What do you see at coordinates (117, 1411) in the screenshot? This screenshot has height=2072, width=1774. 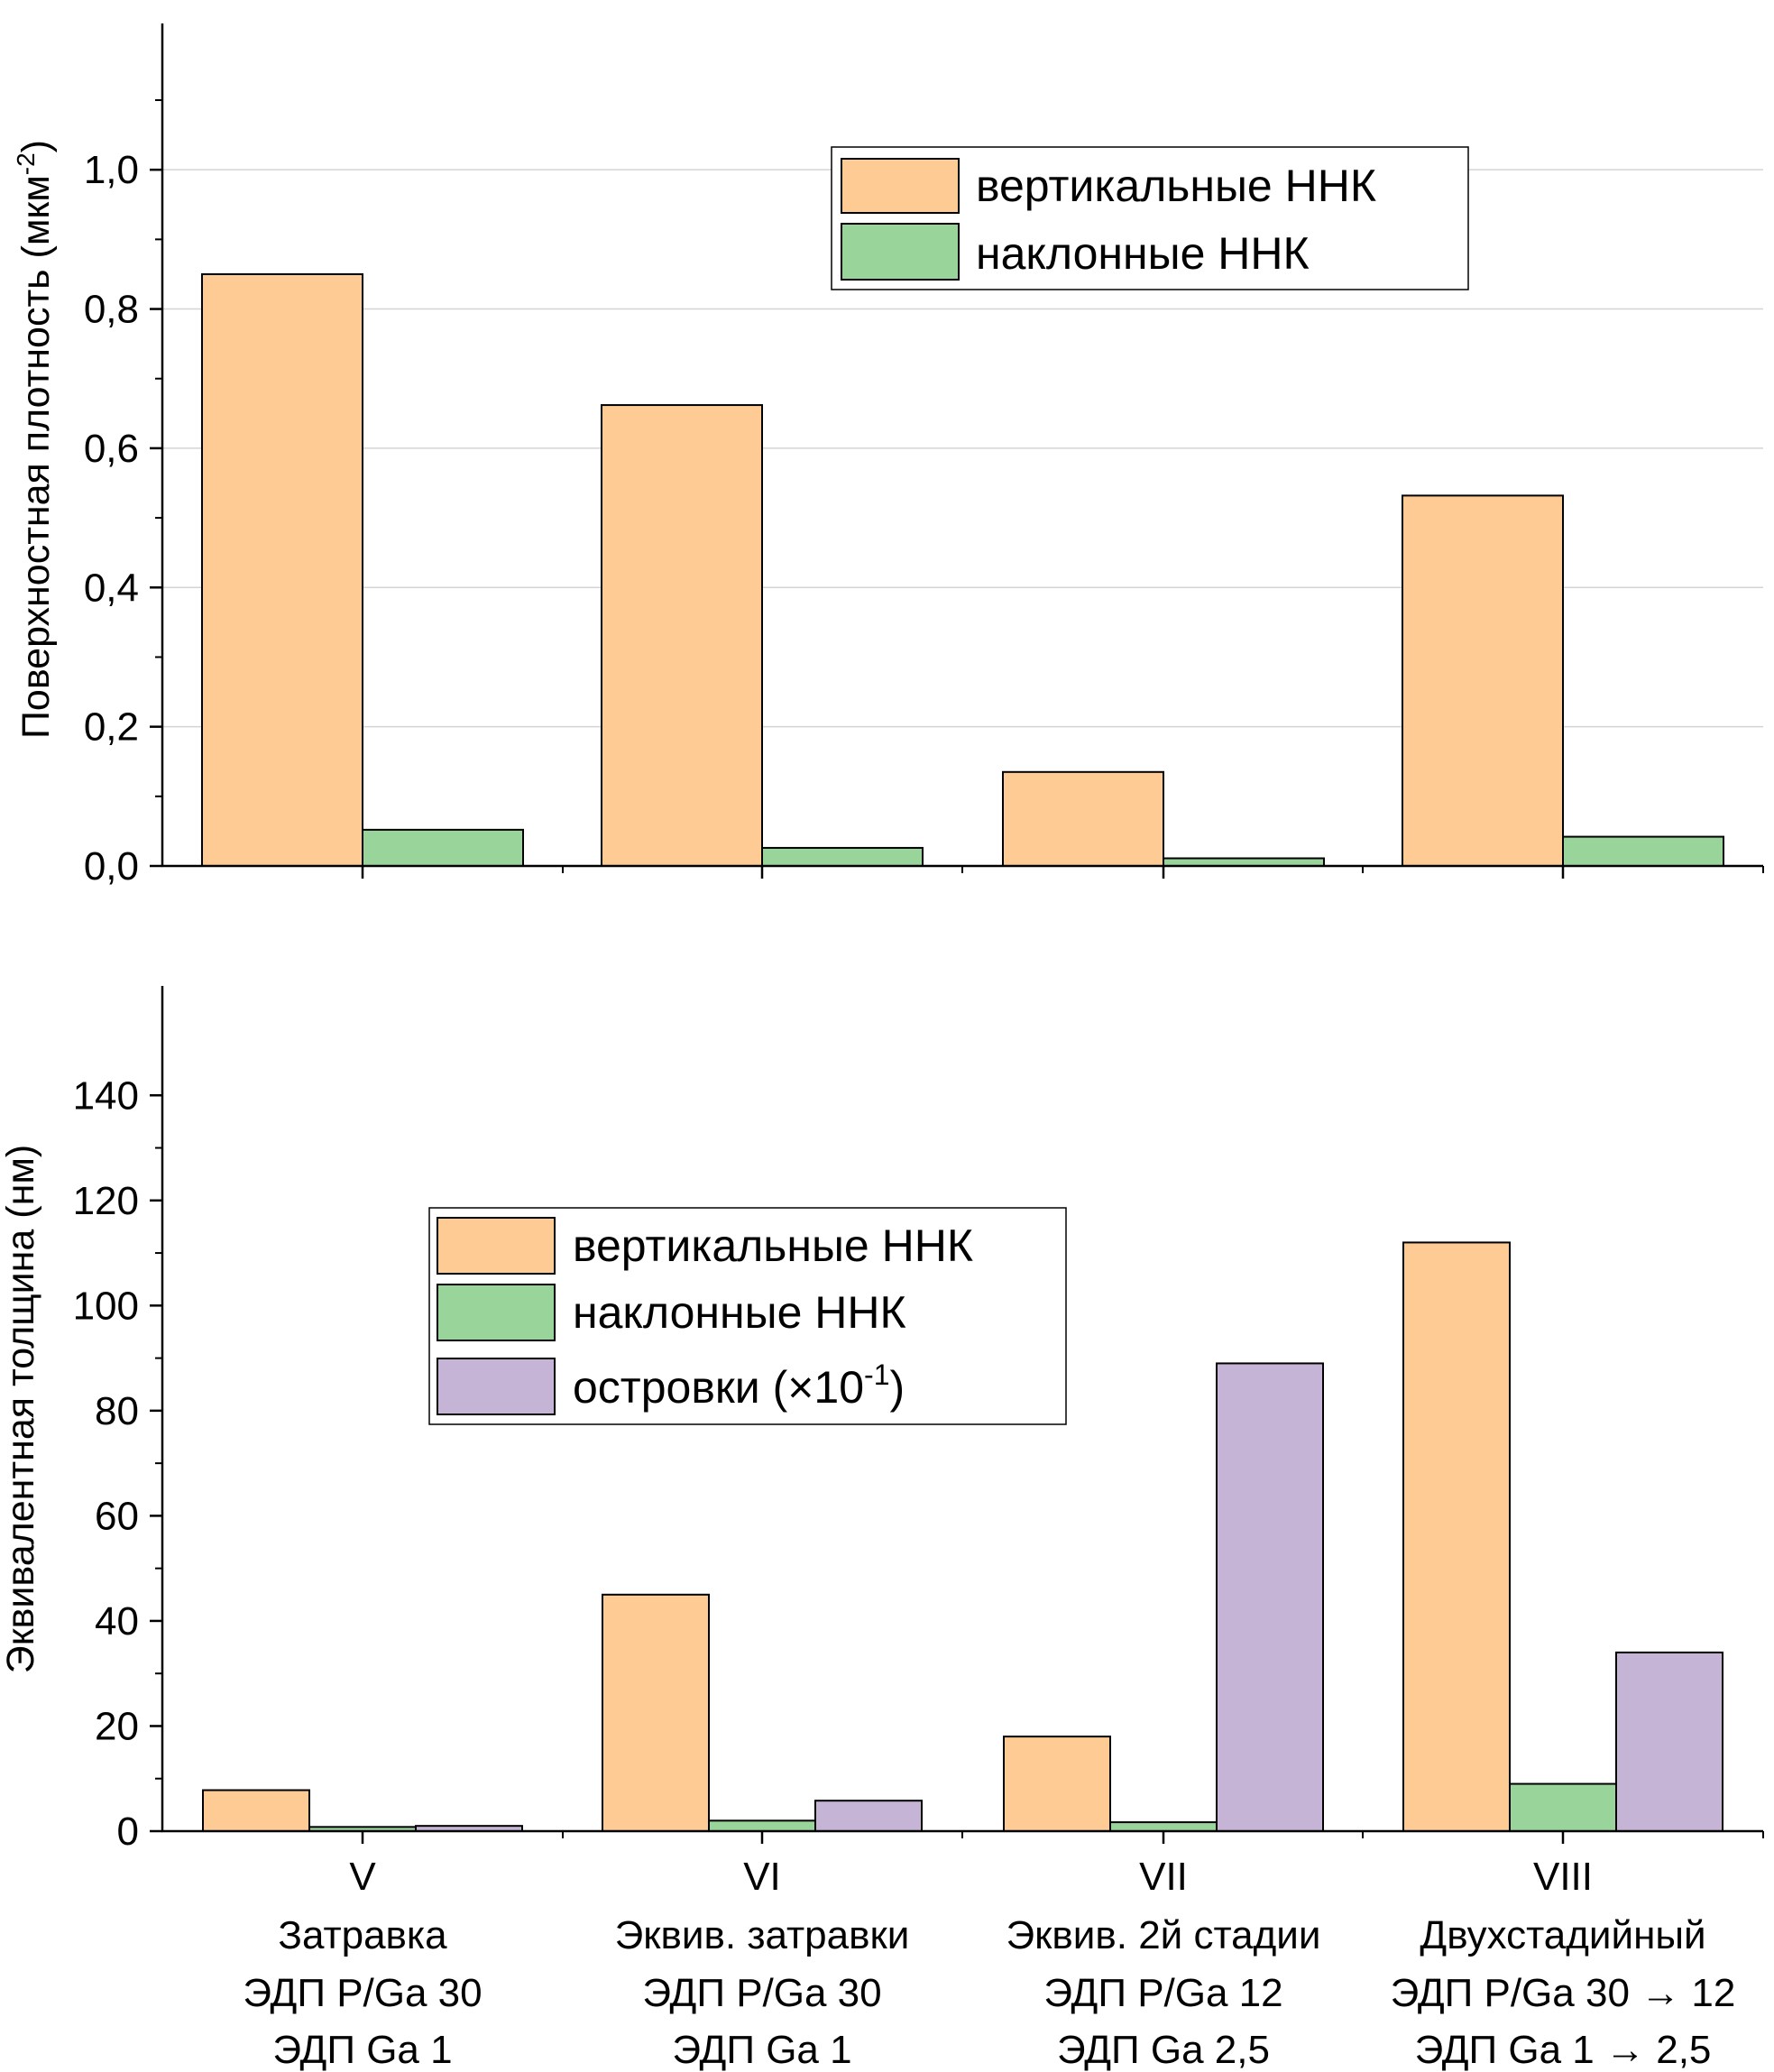 I see `bottom-y-tick-label: 80` at bounding box center [117, 1411].